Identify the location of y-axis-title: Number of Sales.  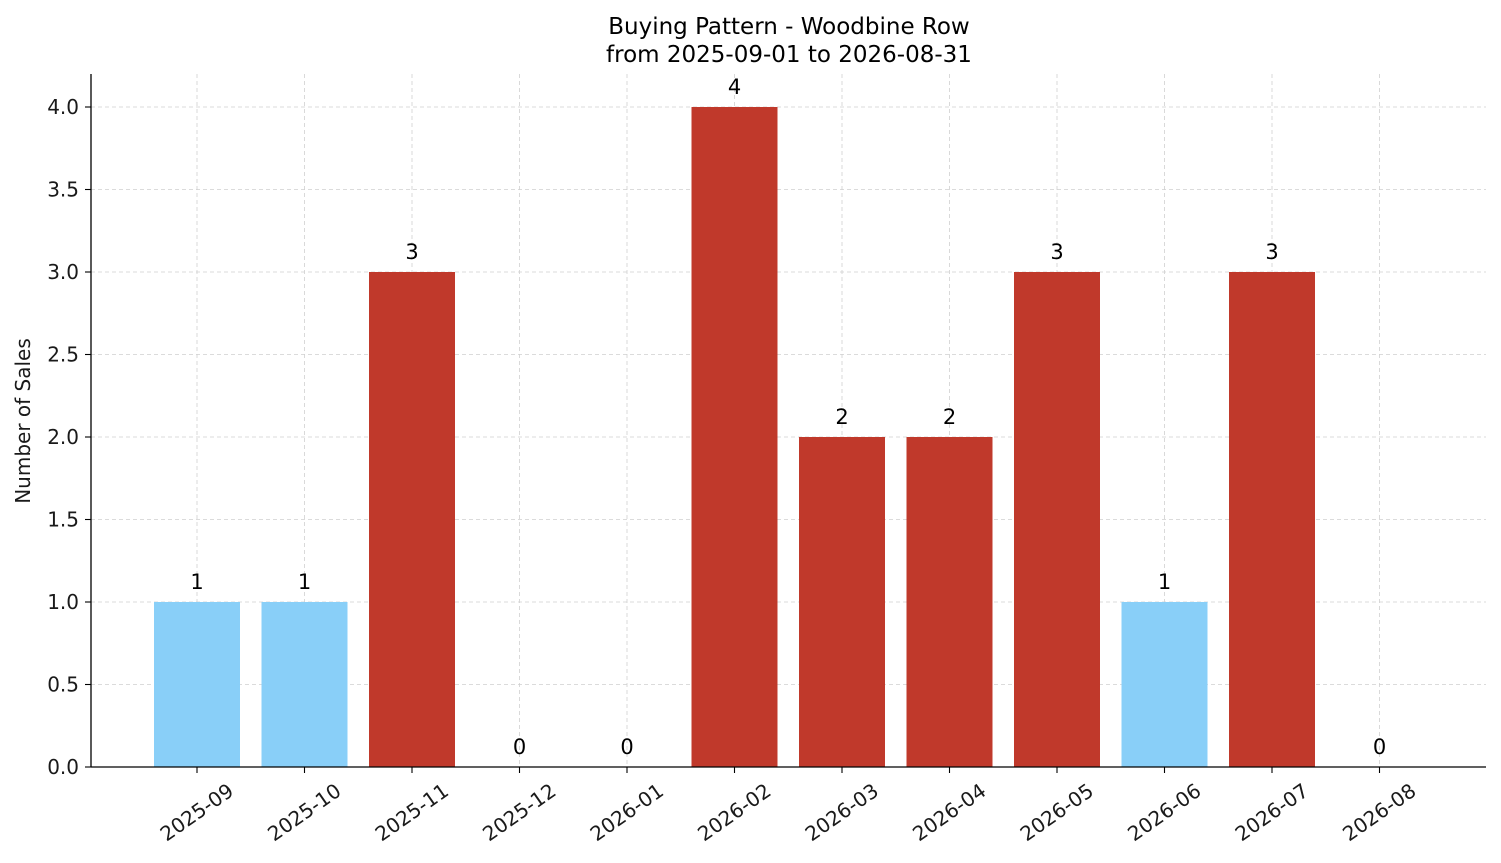
(23, 421).